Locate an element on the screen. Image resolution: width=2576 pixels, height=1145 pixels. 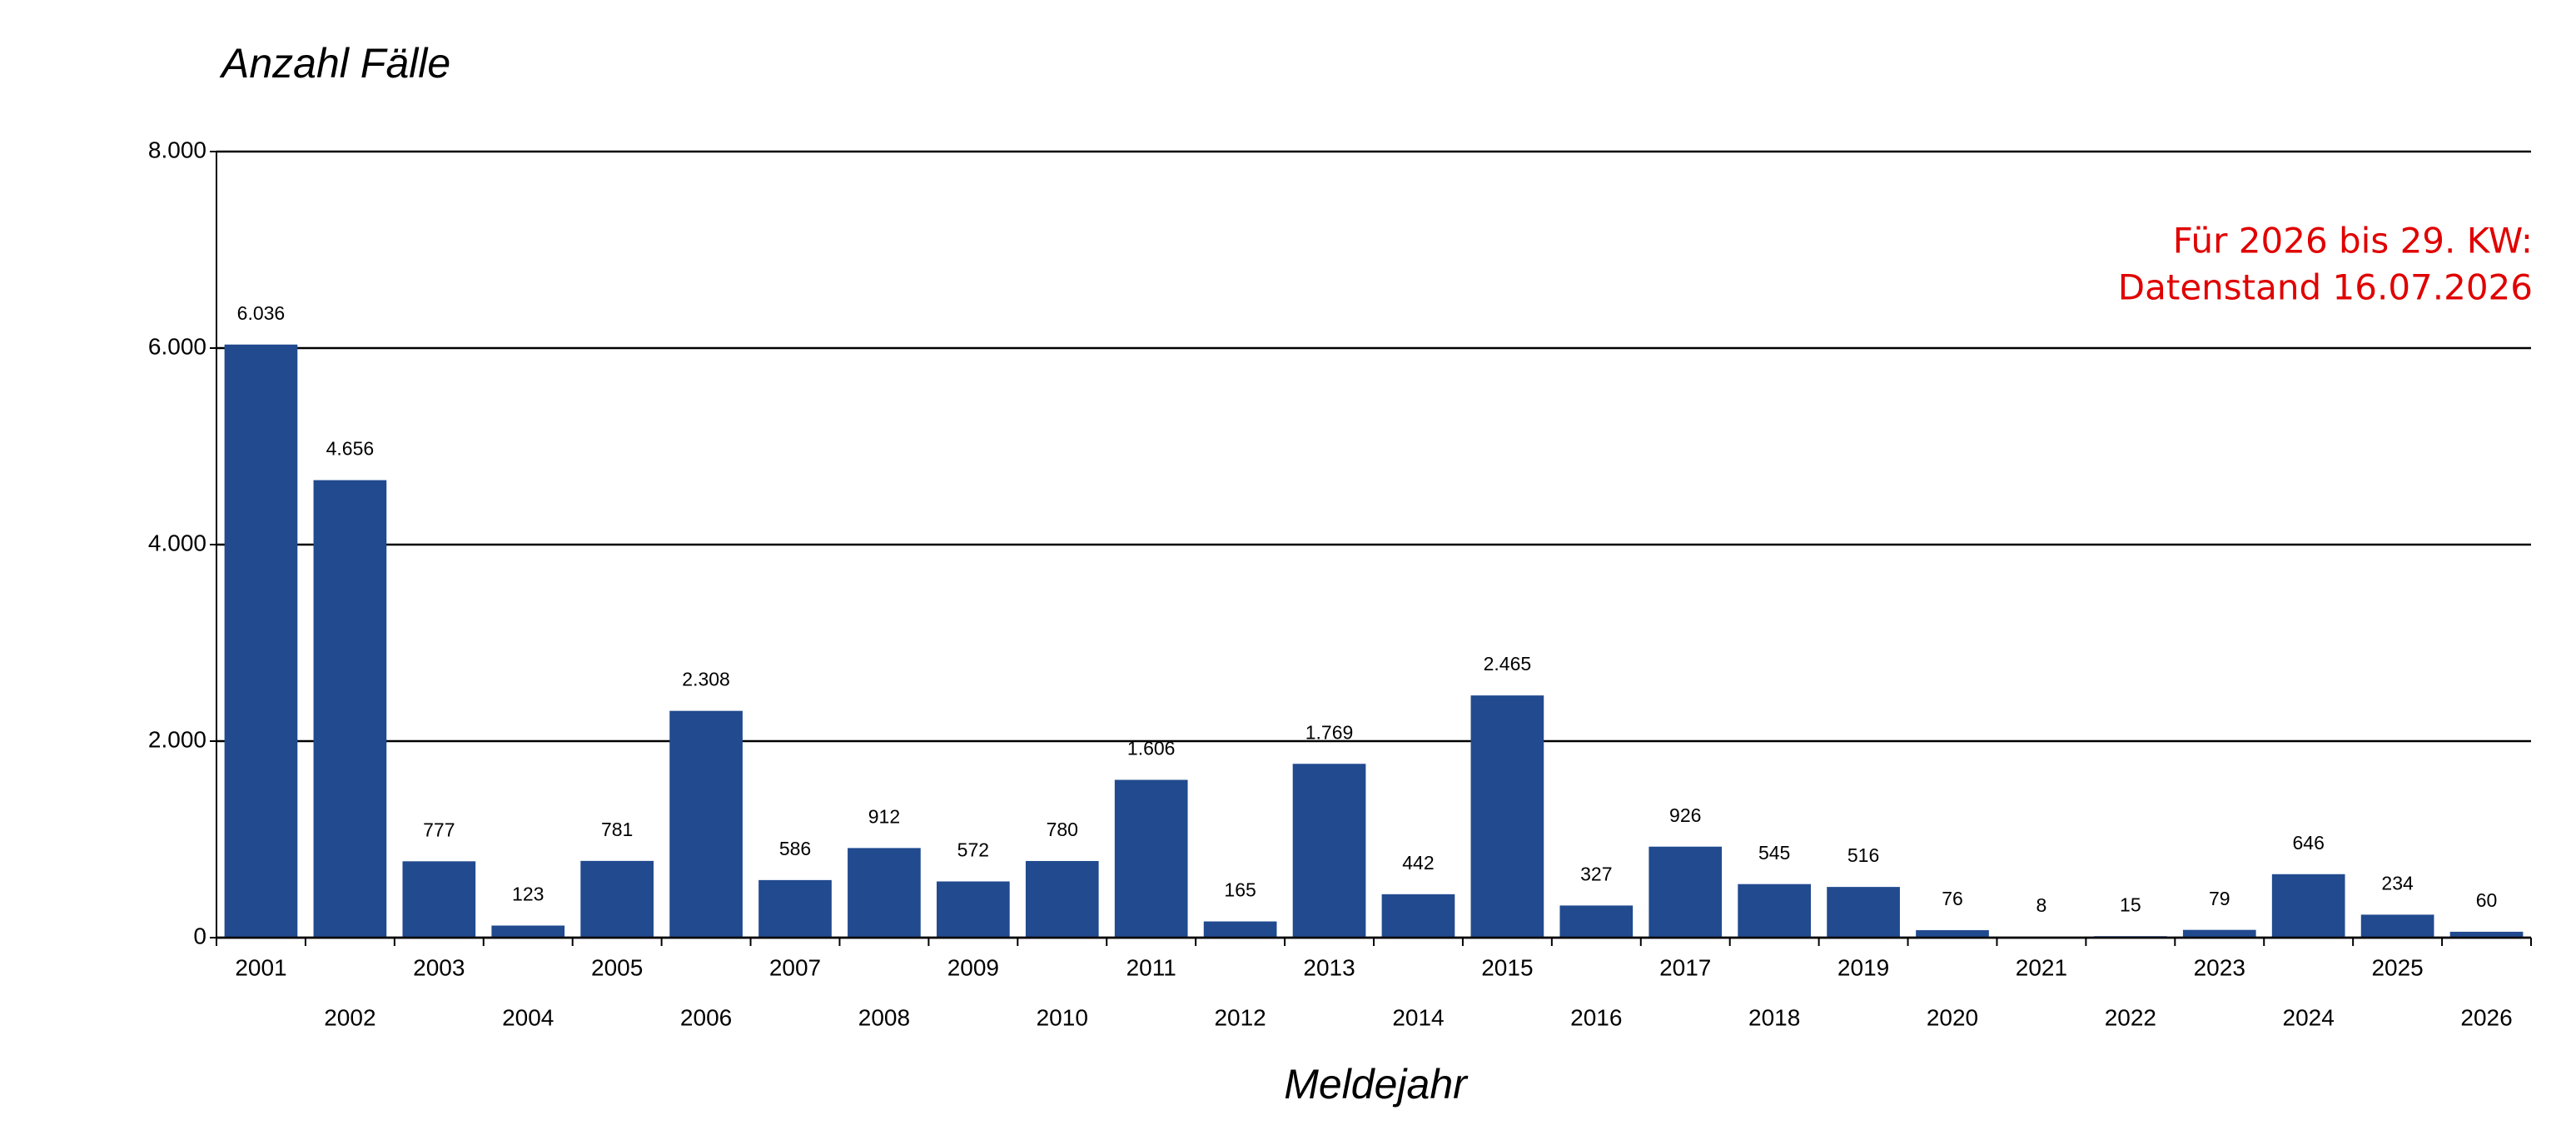
y-tick-label: 8.000 is located at coordinates (177, 149).